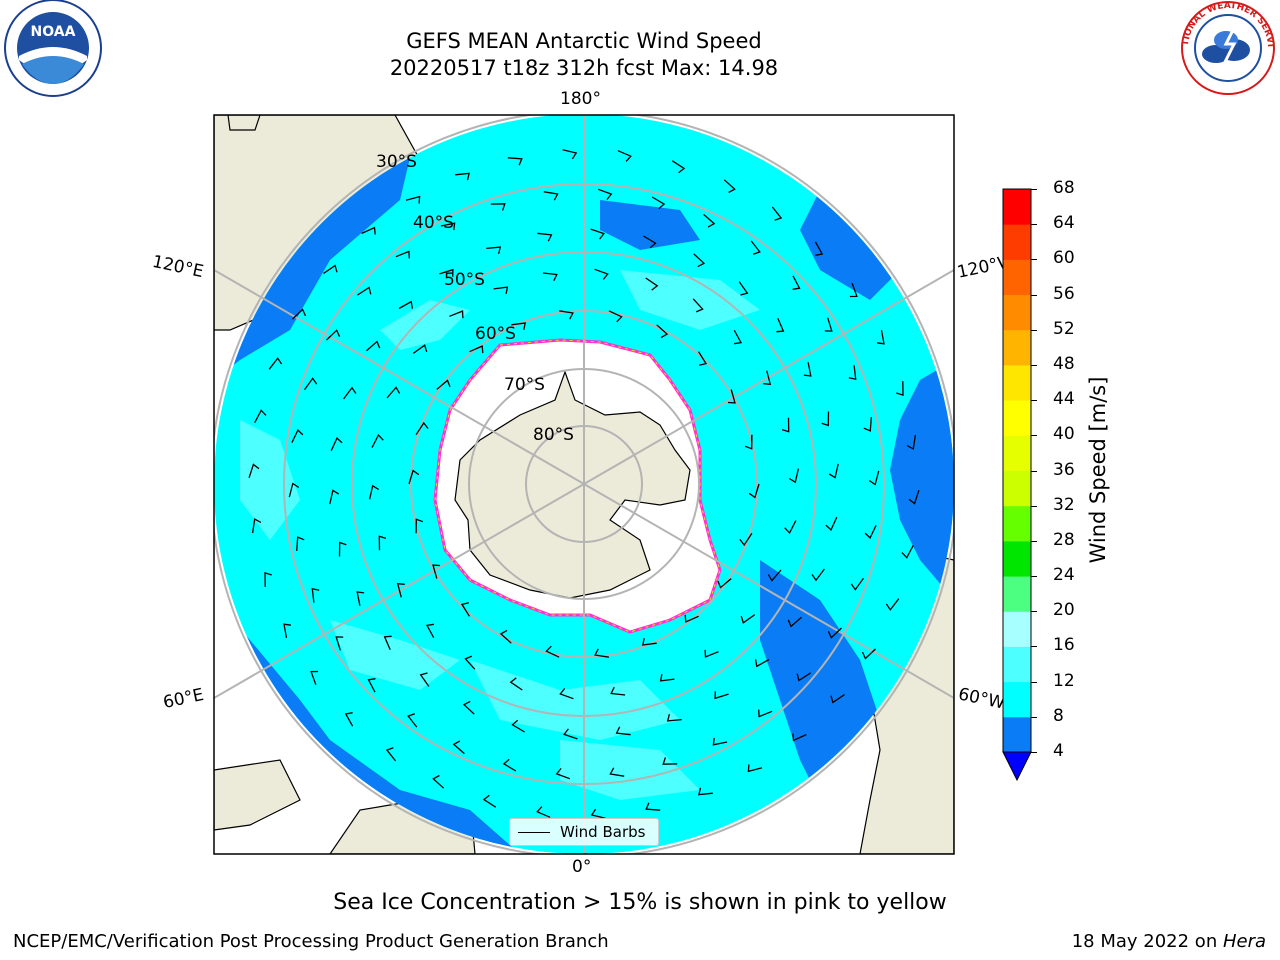 The width and height of the screenshot is (1280, 960). Describe the element at coordinates (1064, 363) in the screenshot. I see `colorbar-tick-label: 48` at that location.